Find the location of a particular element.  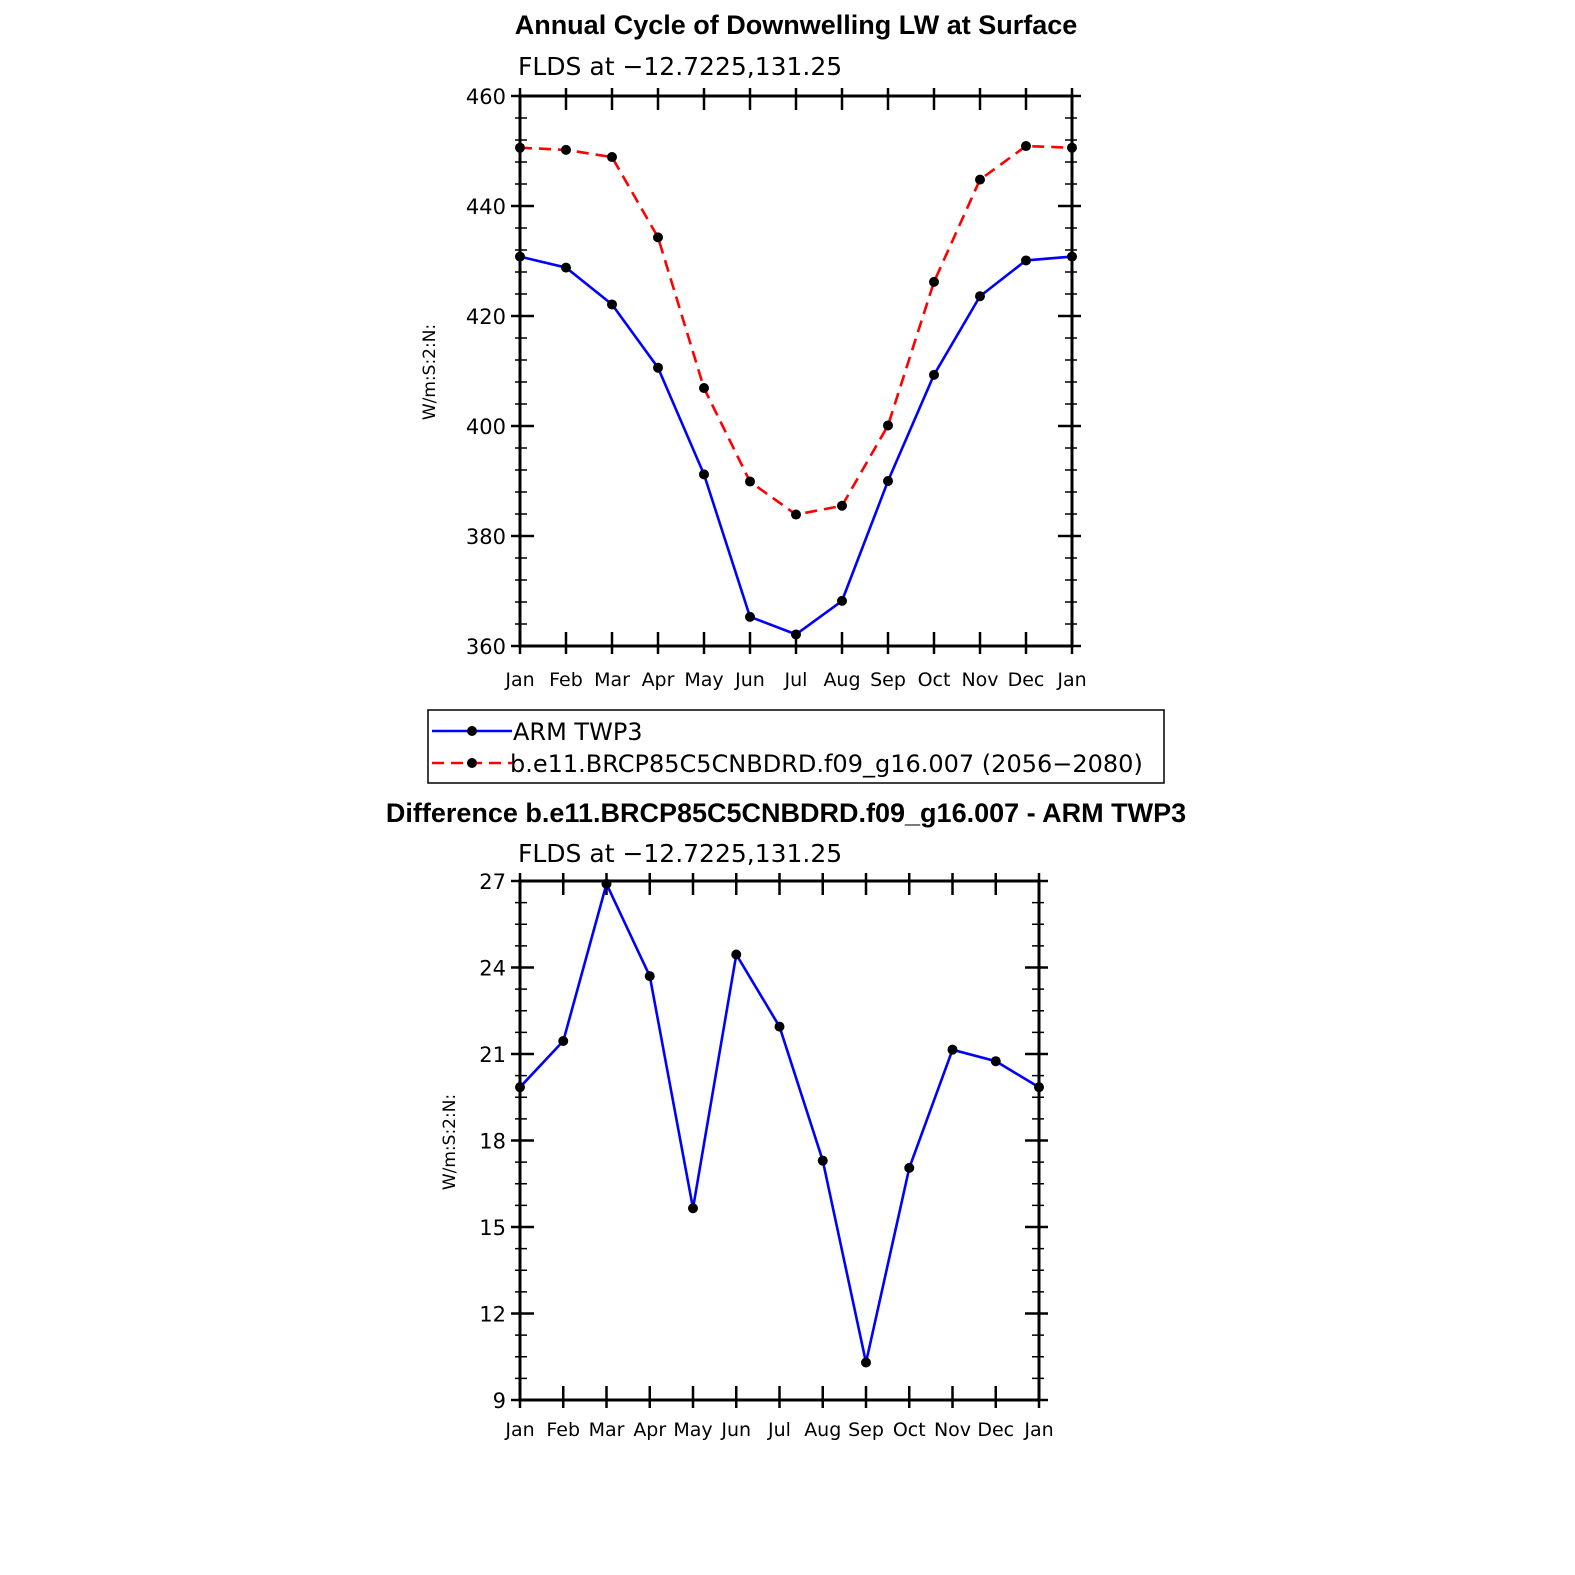

x-tick-label: Aug is located at coordinates (822, 1430).